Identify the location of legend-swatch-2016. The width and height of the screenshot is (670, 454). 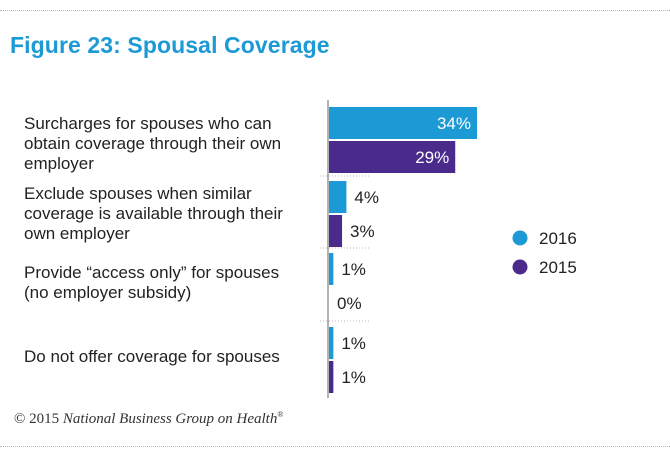
(520, 238).